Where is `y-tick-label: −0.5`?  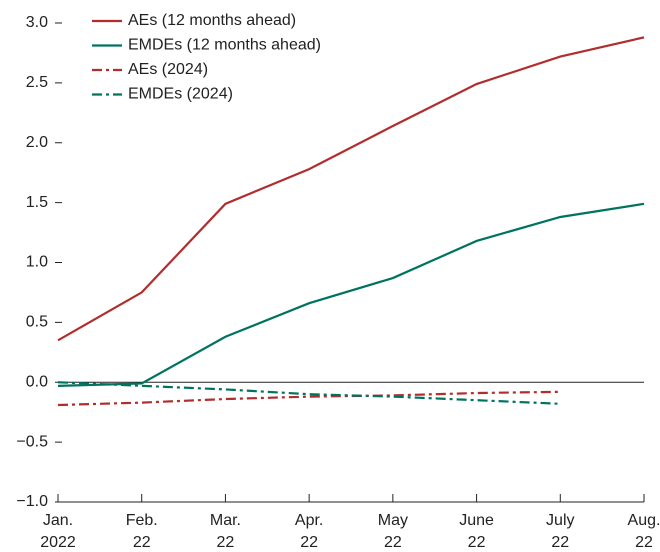 y-tick-label: −0.5 is located at coordinates (32, 441).